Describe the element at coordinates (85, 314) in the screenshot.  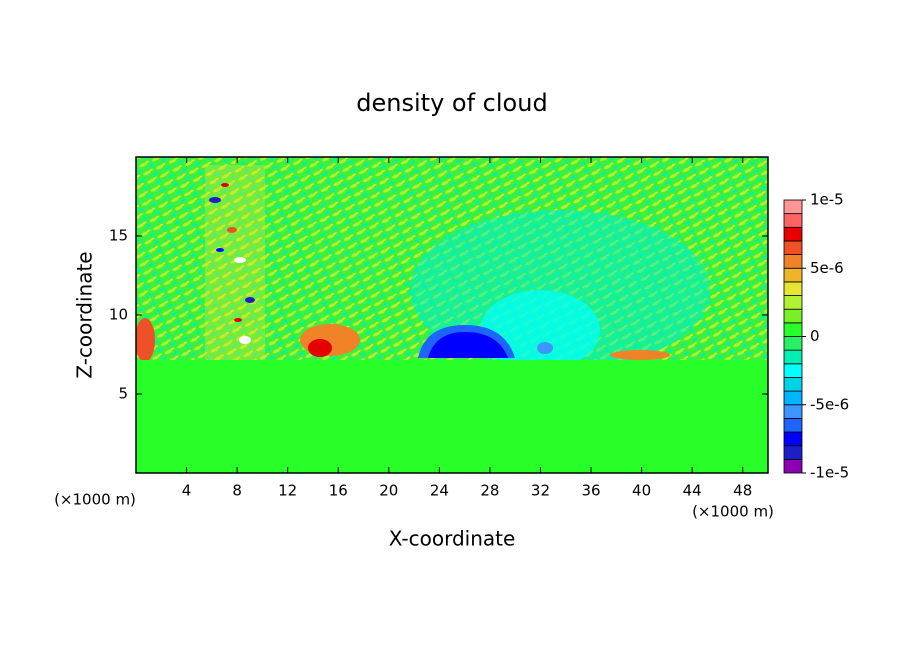
I see `y-axis-label: Z-coordinate` at that location.